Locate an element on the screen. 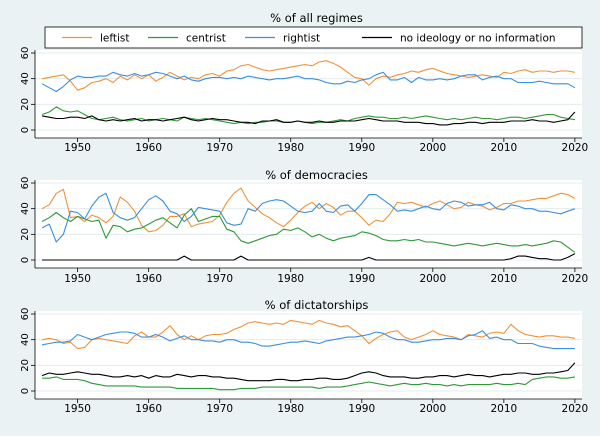  panel-title: % of democracies is located at coordinates (316, 175).